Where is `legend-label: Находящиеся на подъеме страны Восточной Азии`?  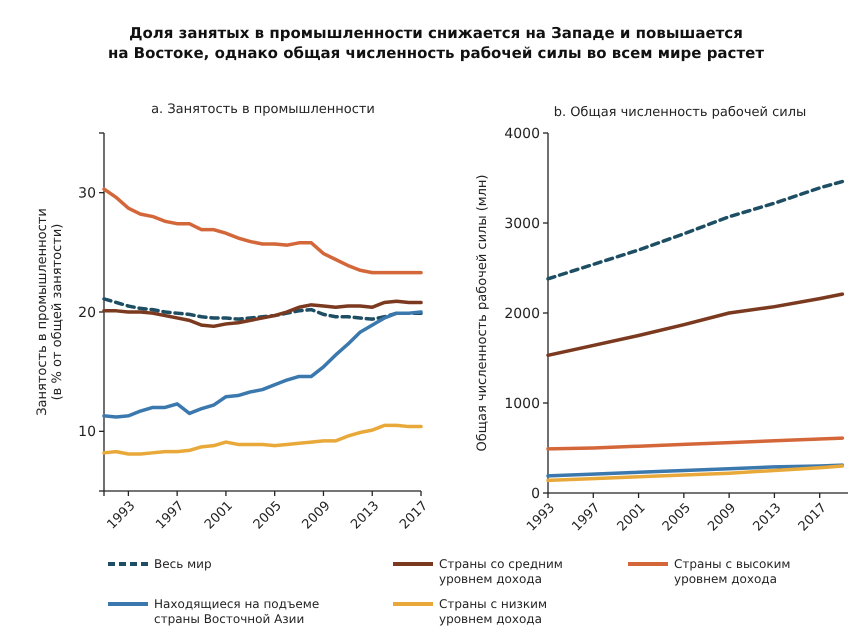
legend-label: Находящиеся на подъеме страны Восточной Азии is located at coordinates (237, 611).